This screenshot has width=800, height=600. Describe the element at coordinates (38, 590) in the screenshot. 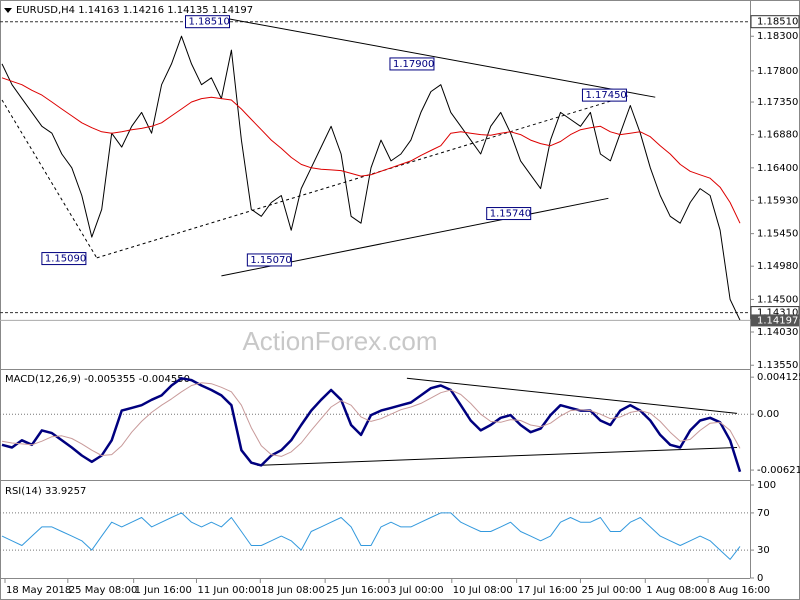

I see `x-tick-label: 18 May 2018` at that location.